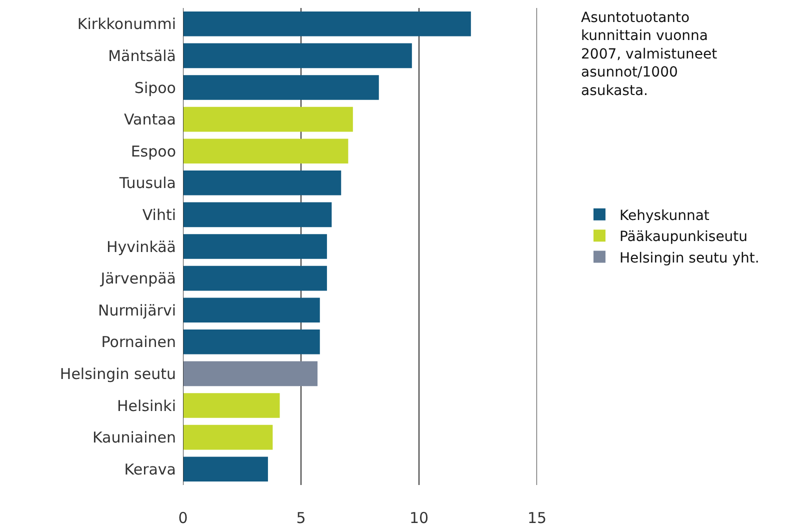 This screenshot has width=789, height=529. Describe the element at coordinates (142, 55) in the screenshot. I see `y-tick-label: Mäntsälä` at that location.